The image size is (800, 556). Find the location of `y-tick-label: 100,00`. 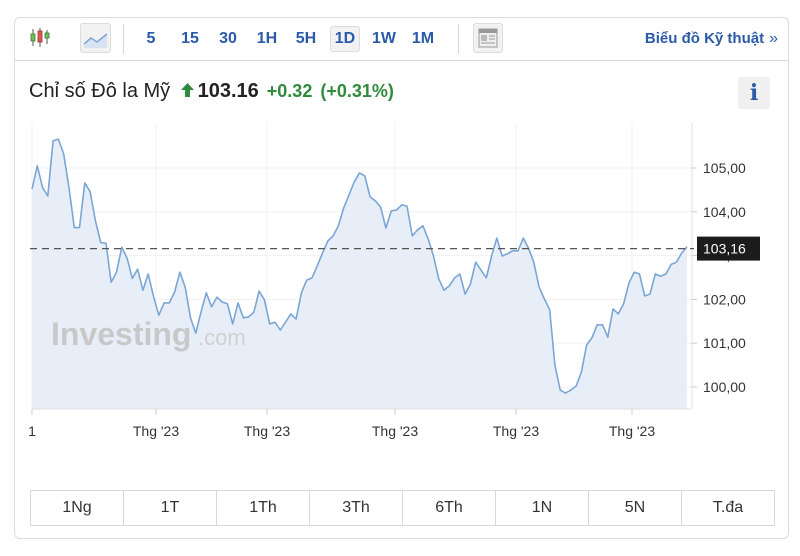

y-tick-label: 100,00 is located at coordinates (724, 387).